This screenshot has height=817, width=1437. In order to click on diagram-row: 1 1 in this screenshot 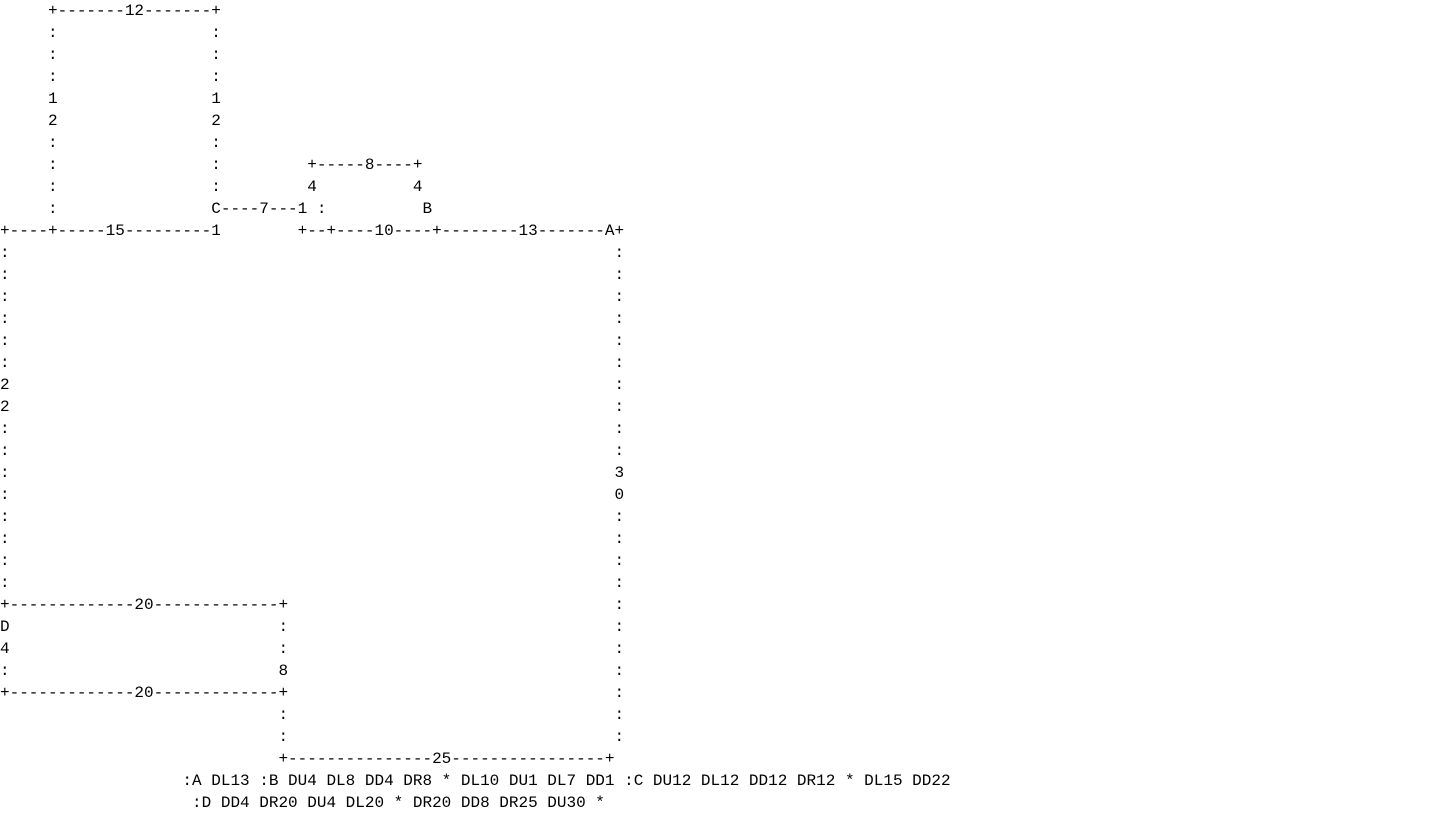, I will do `click(110, 99)`.